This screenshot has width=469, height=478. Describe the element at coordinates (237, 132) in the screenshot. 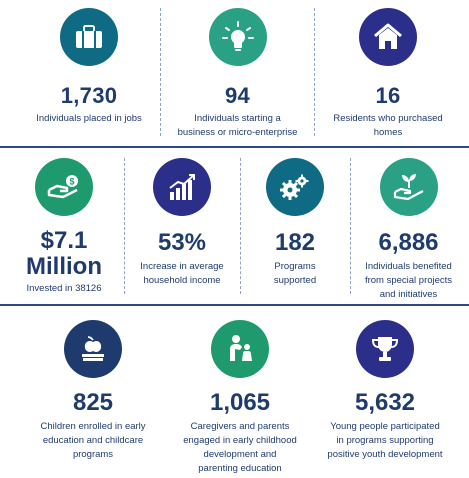

I see `stat-label: business or micro-enterprise` at that location.